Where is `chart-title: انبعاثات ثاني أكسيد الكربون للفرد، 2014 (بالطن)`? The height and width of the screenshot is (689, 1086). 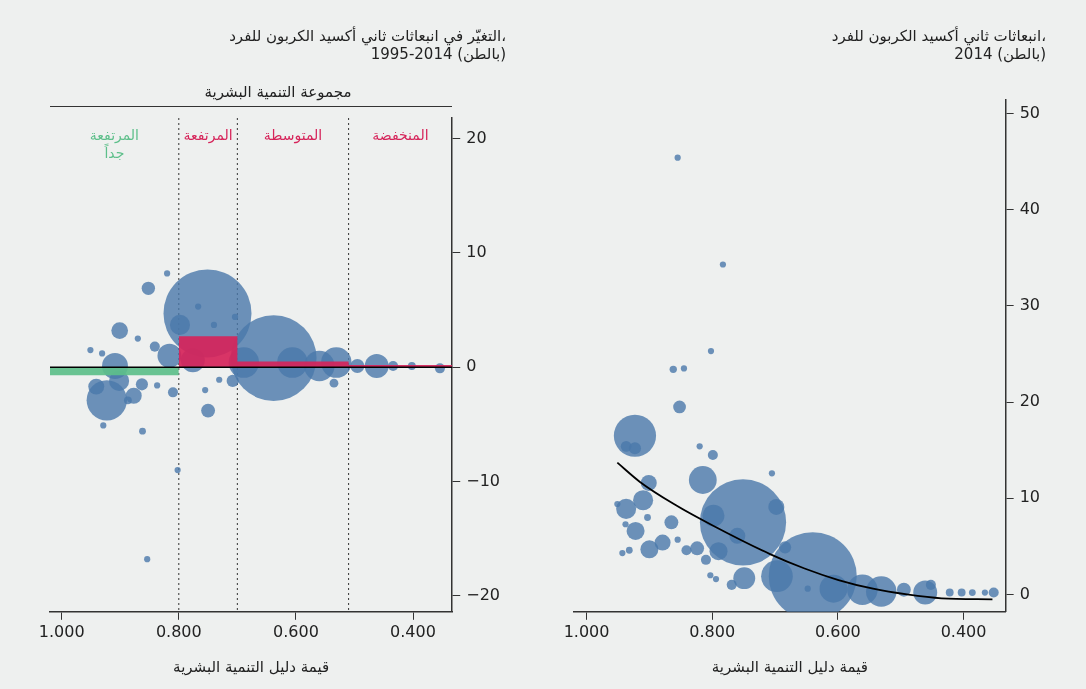 chart-title: انبعاثات ثاني أكسيد الكربون للفرد، 2014 (بالطن) is located at coordinates (938, 44).